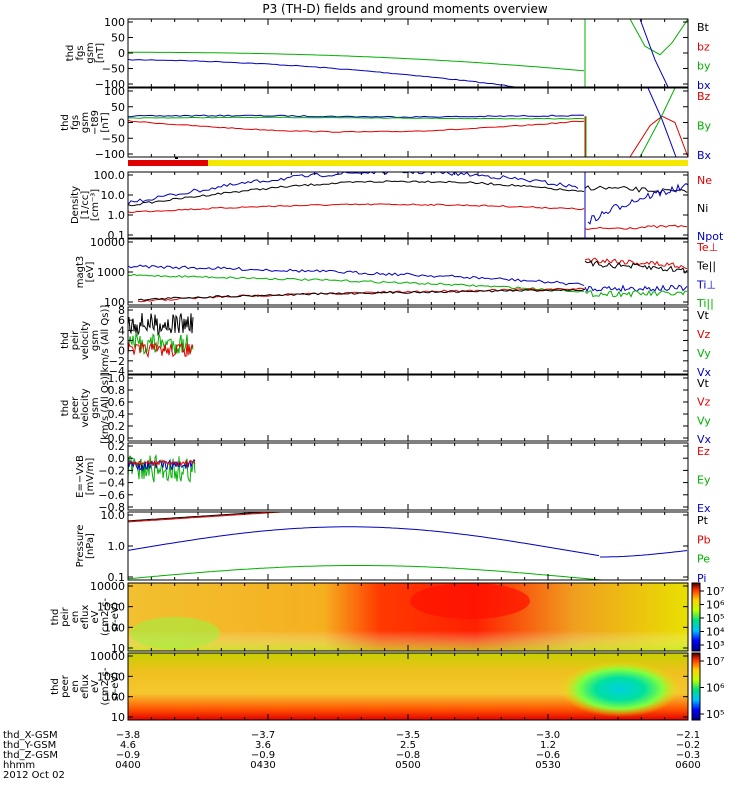 The width and height of the screenshot is (750, 804). Describe the element at coordinates (118, 717) in the screenshot. I see `y-tick-label: 10` at that location.